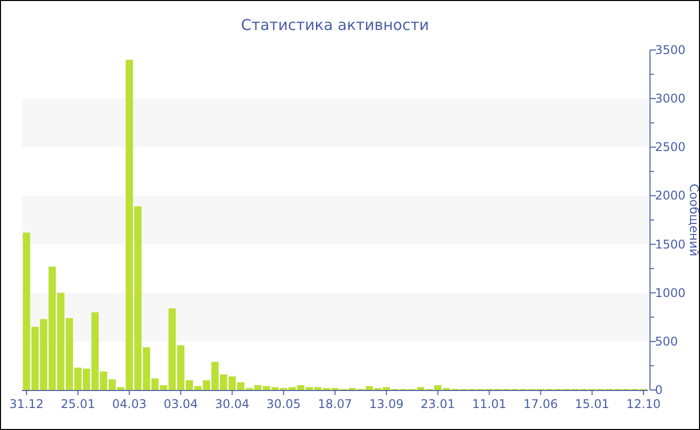  What do you see at coordinates (335, 25) in the screenshot?
I see `chart-title: Статистика активности` at bounding box center [335, 25].